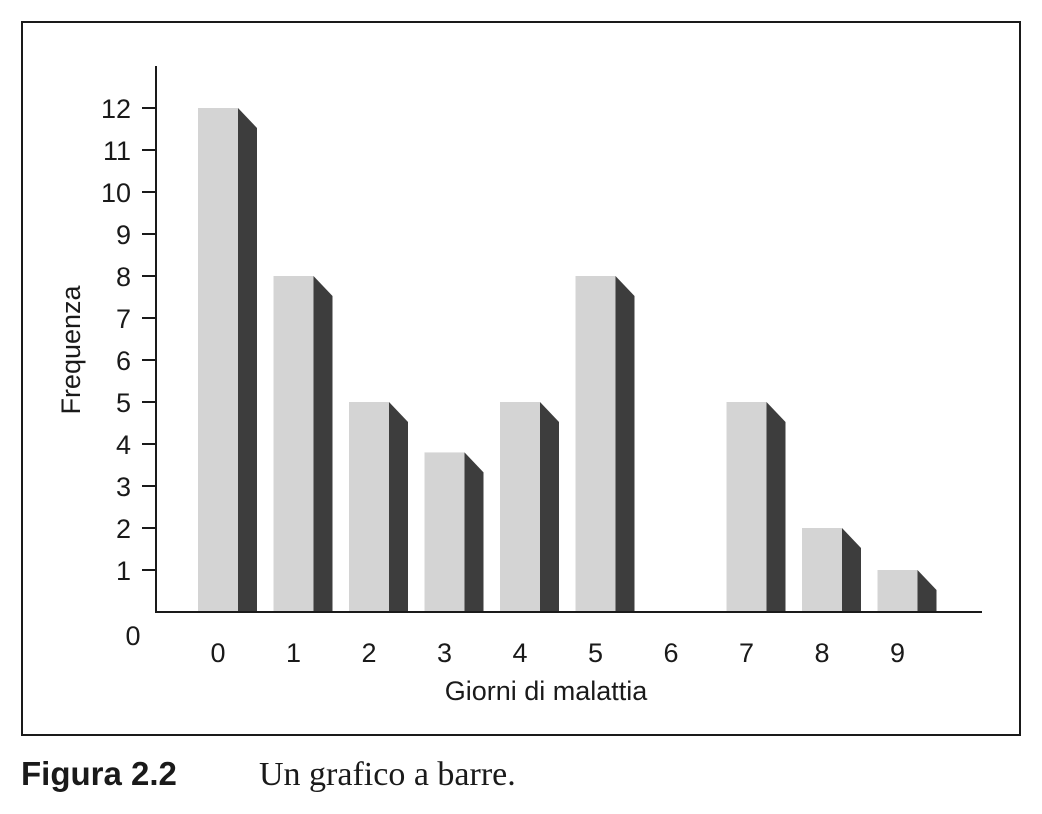 The image size is (1042, 814). What do you see at coordinates (123, 445) in the screenshot?
I see `y-tick-label-4: 4` at bounding box center [123, 445].